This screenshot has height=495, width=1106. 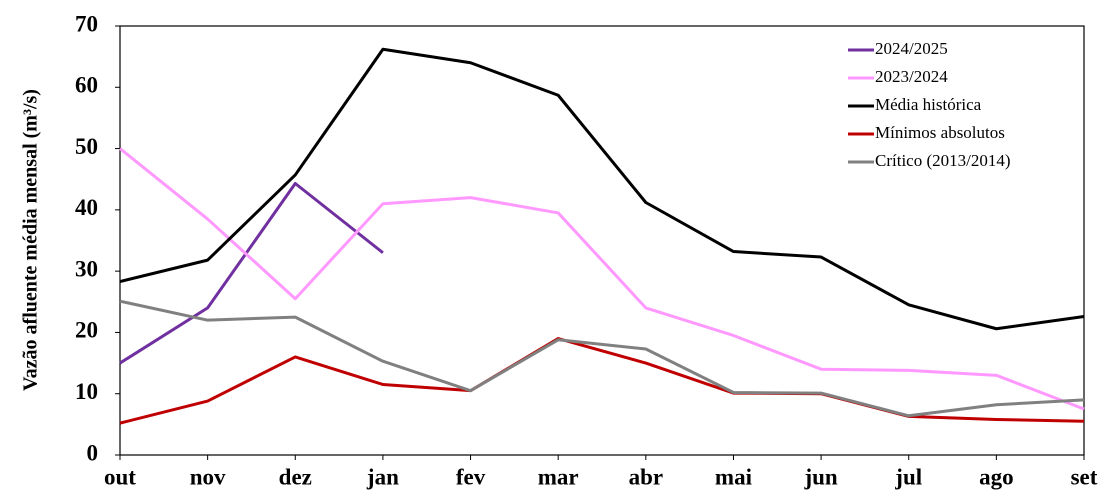 What do you see at coordinates (382, 476) in the screenshot?
I see `x-tick-label: jan` at bounding box center [382, 476].